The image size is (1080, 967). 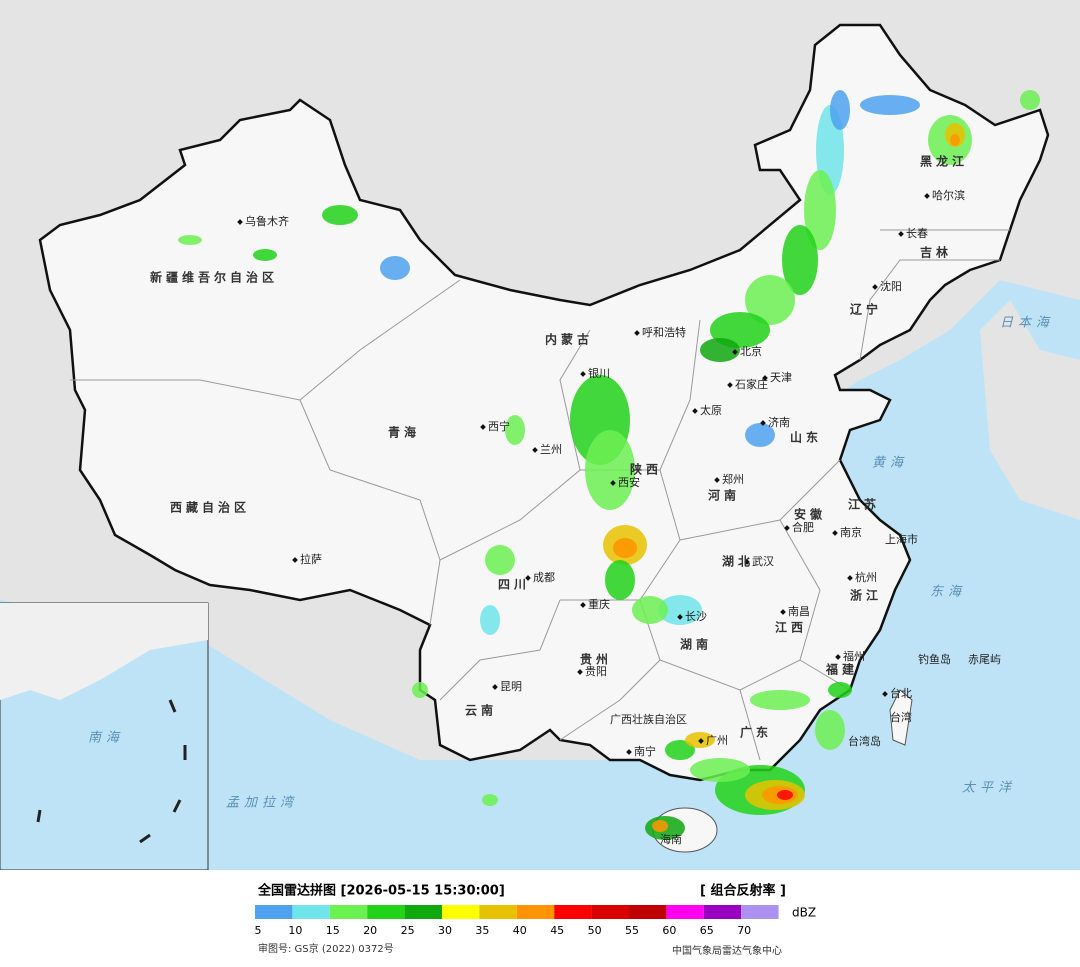 I want to click on city-label: 石家庄, so click(x=751, y=384).